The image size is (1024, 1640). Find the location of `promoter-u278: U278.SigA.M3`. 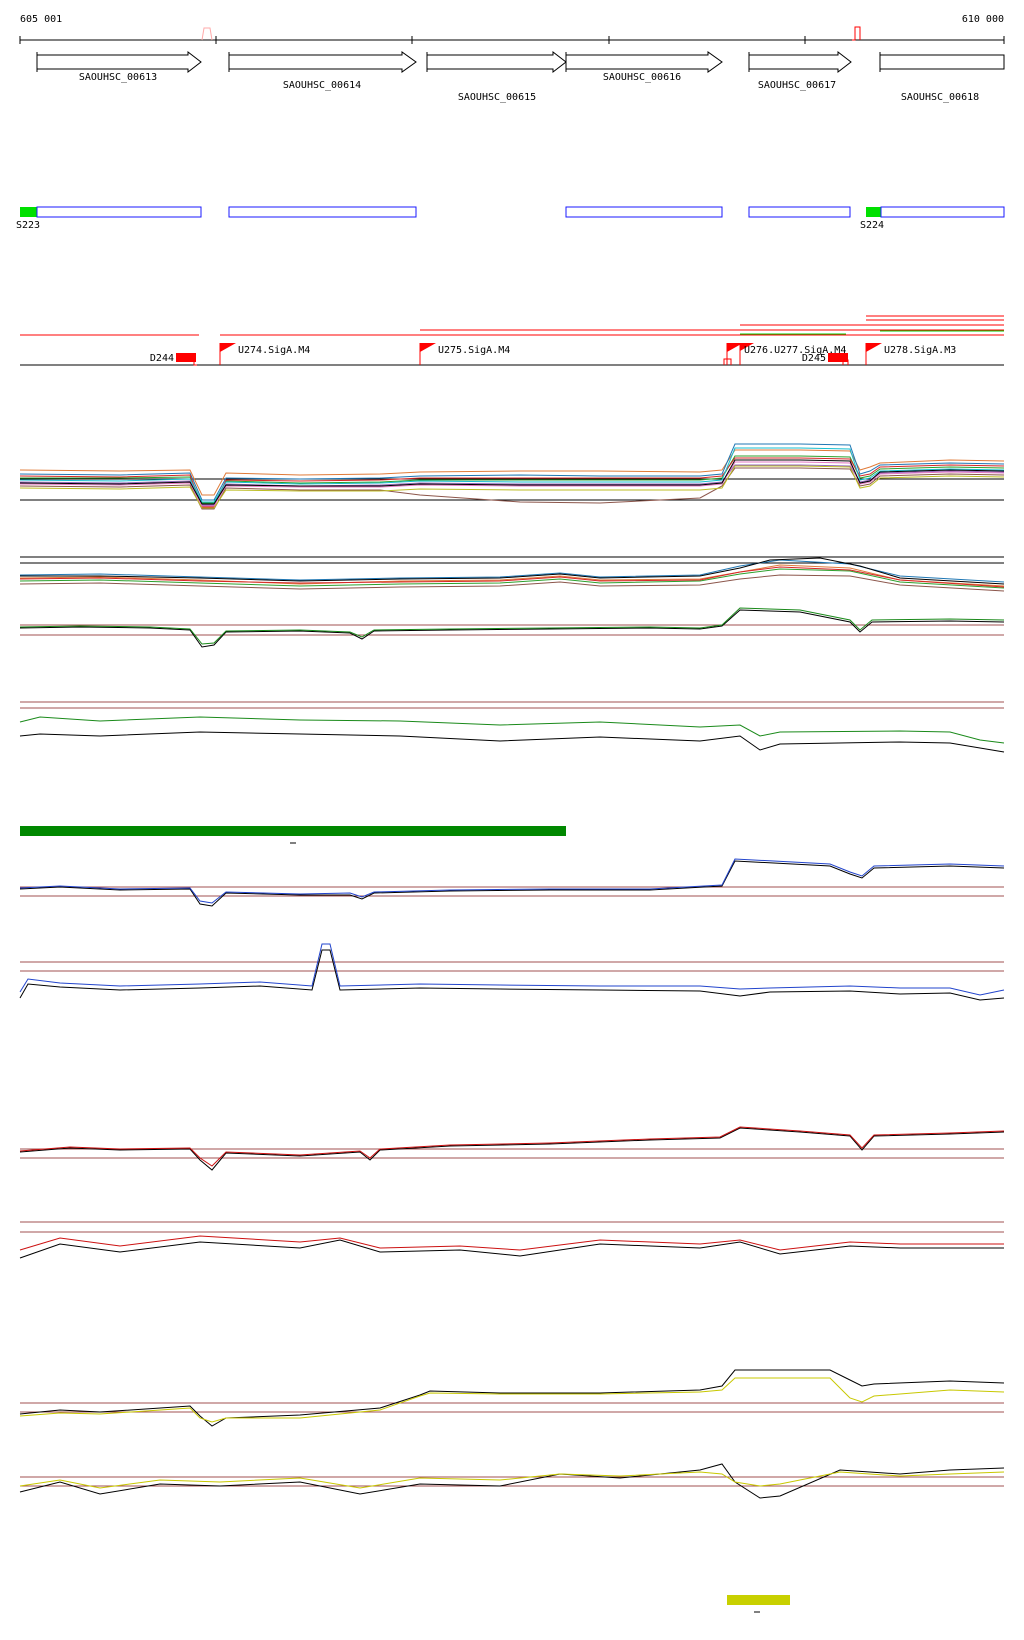

promoter-u278: U278.SigA.M3 is located at coordinates (910, 354).